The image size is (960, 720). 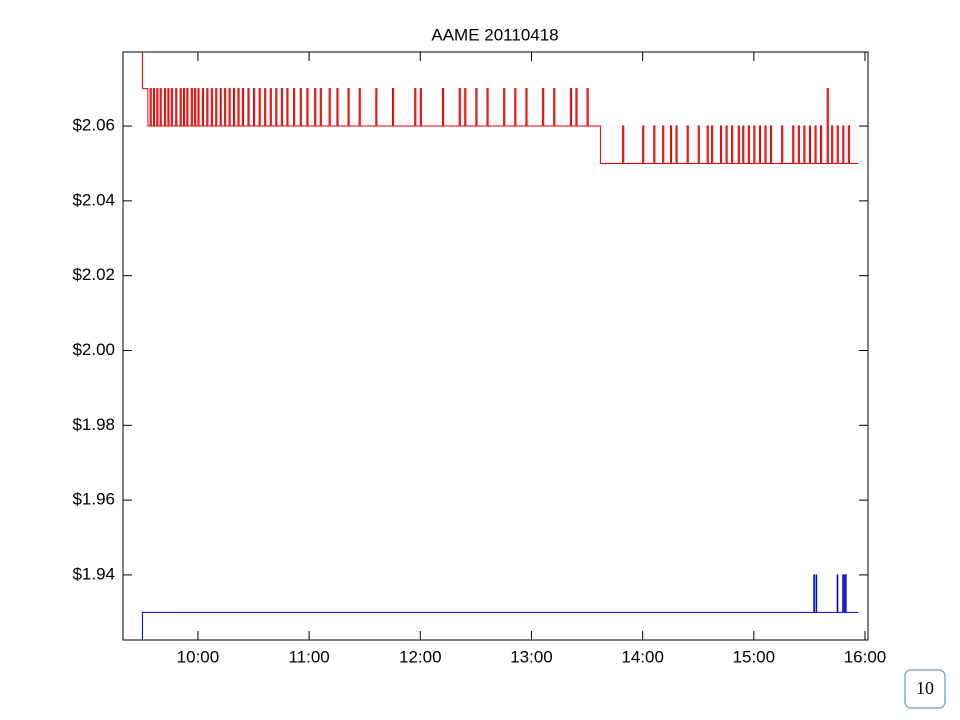 I want to click on page-number-box, so click(x=925, y=689).